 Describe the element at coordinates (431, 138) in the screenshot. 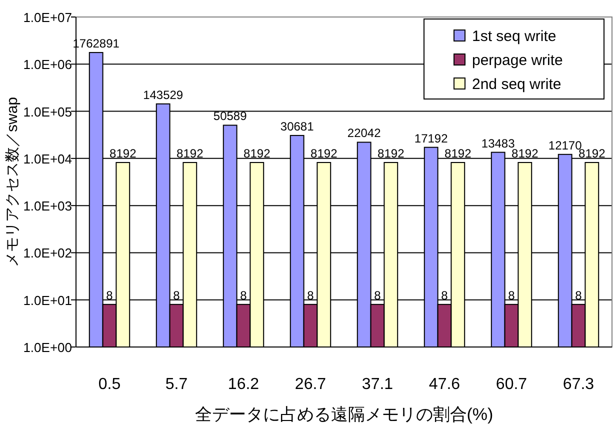

I see `data-label: 17192` at that location.